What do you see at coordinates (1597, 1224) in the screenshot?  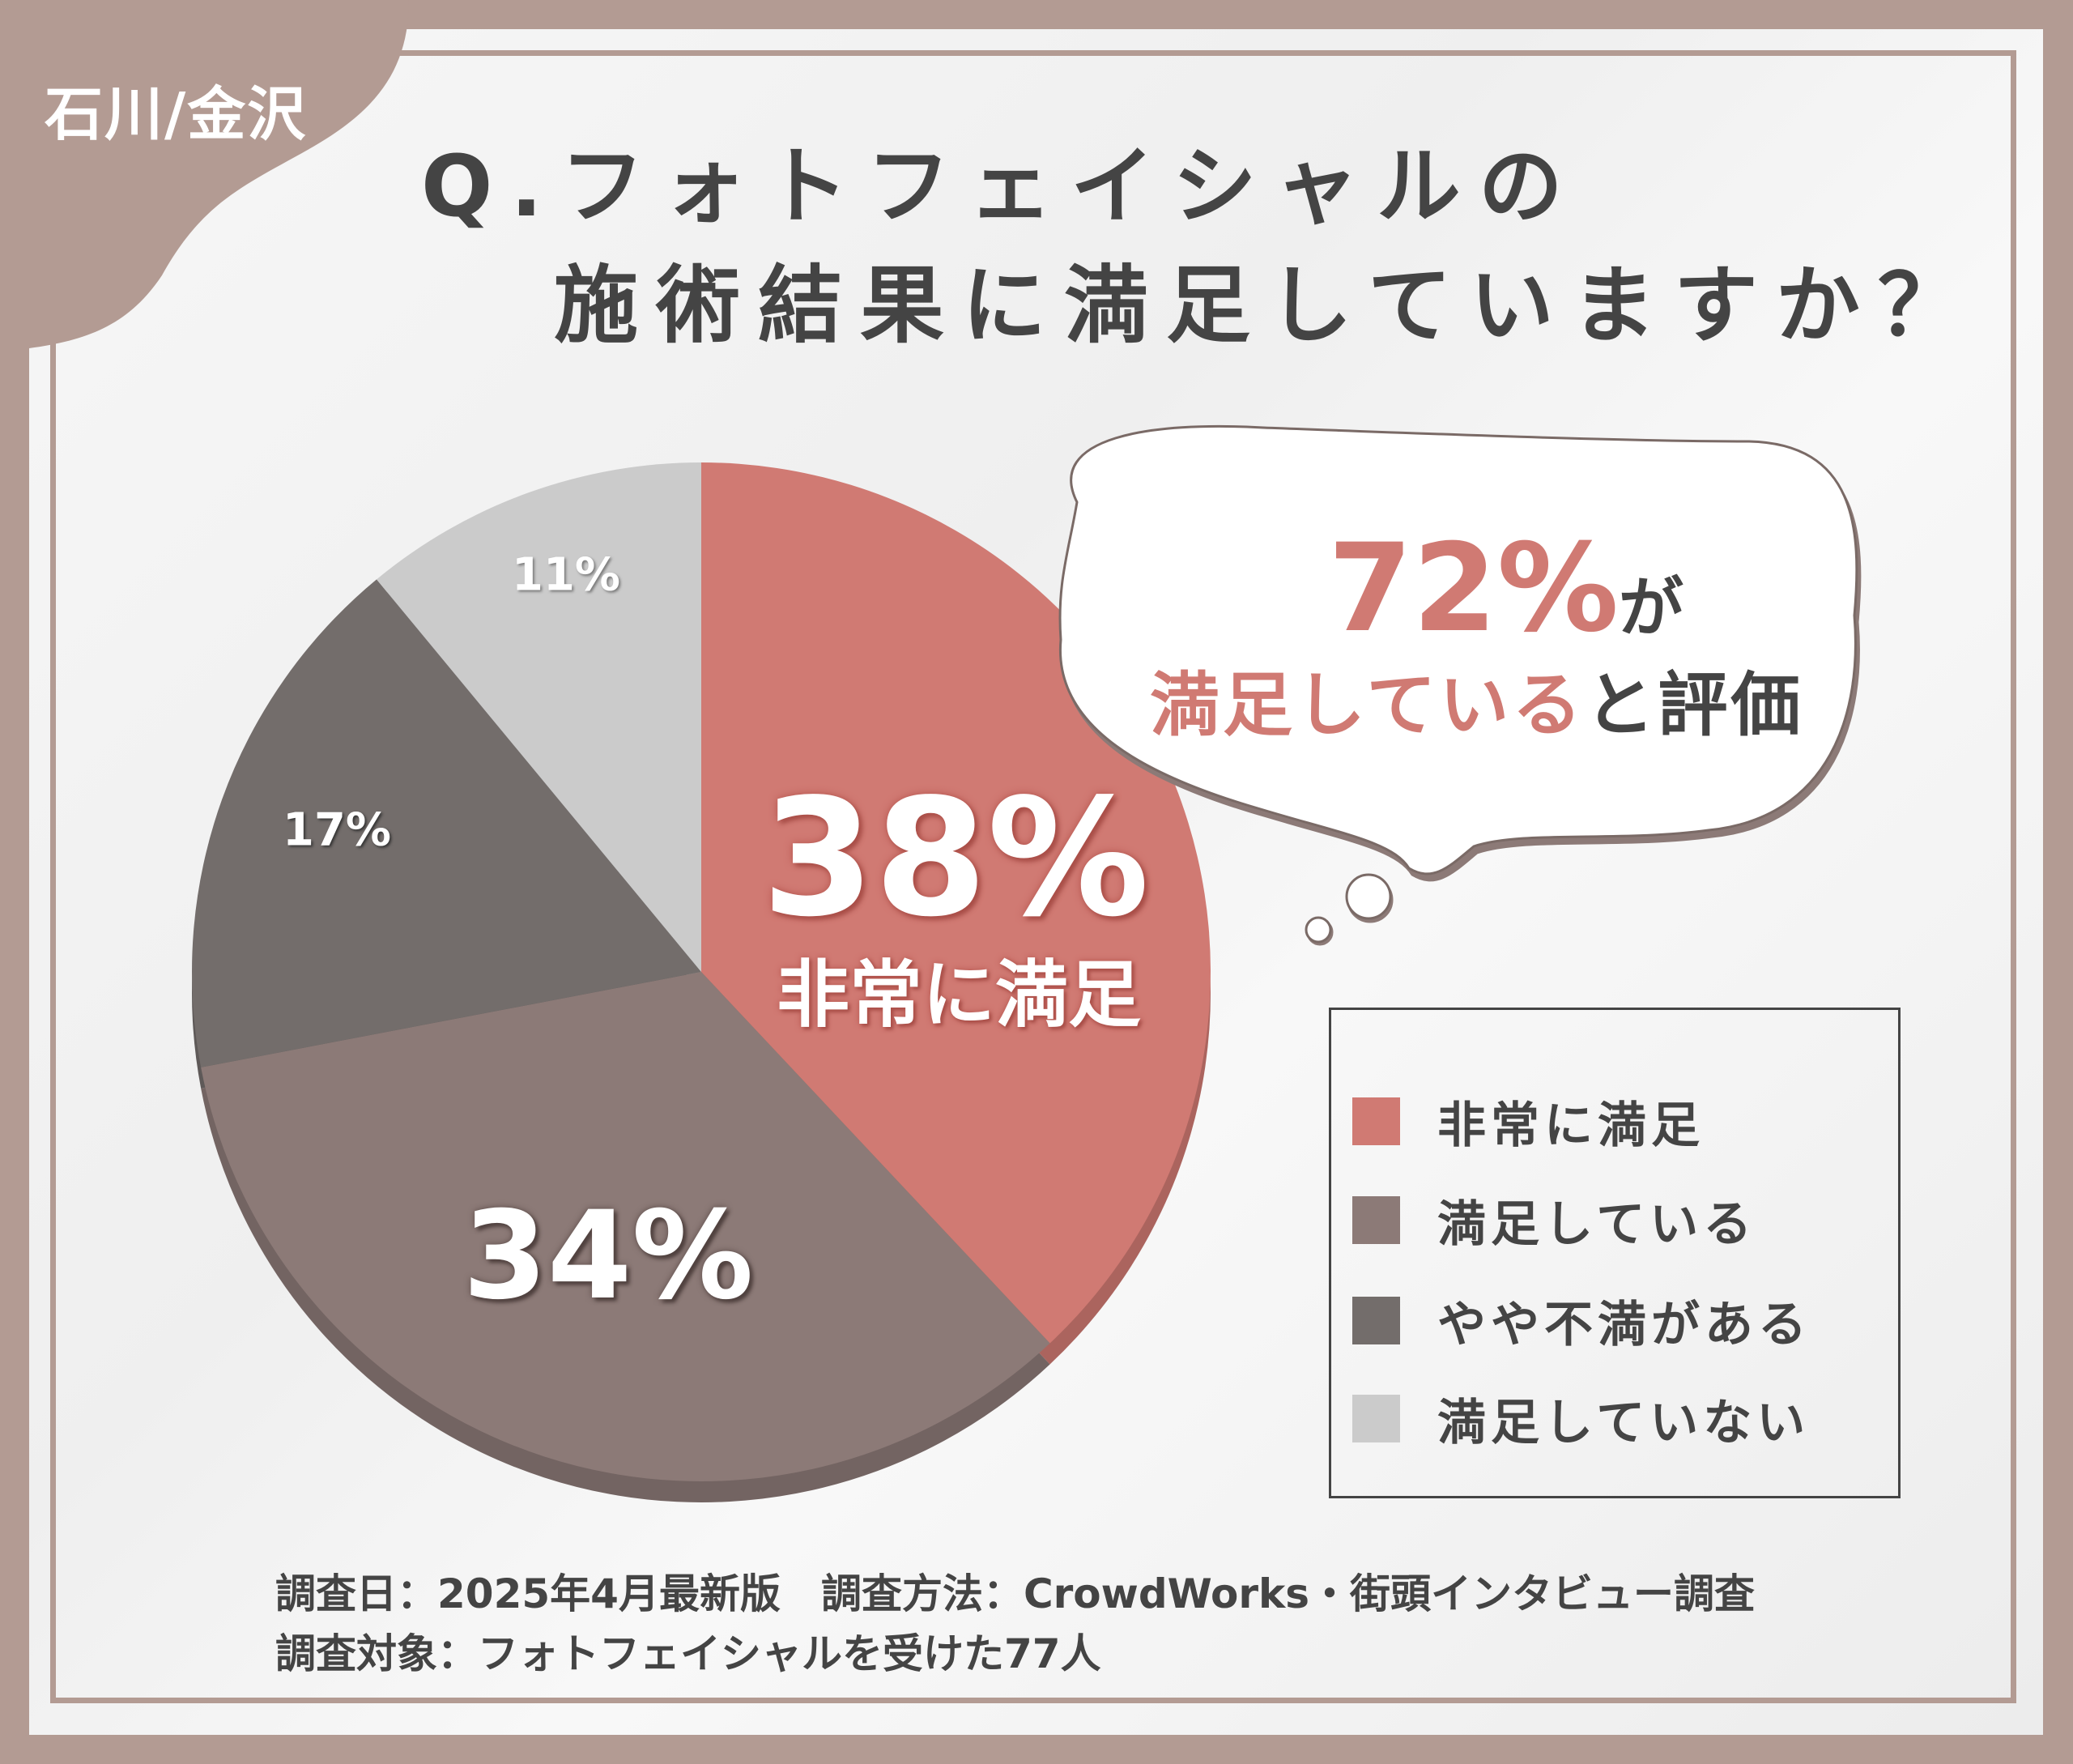 I see `legend-label: 満足している` at bounding box center [1597, 1224].